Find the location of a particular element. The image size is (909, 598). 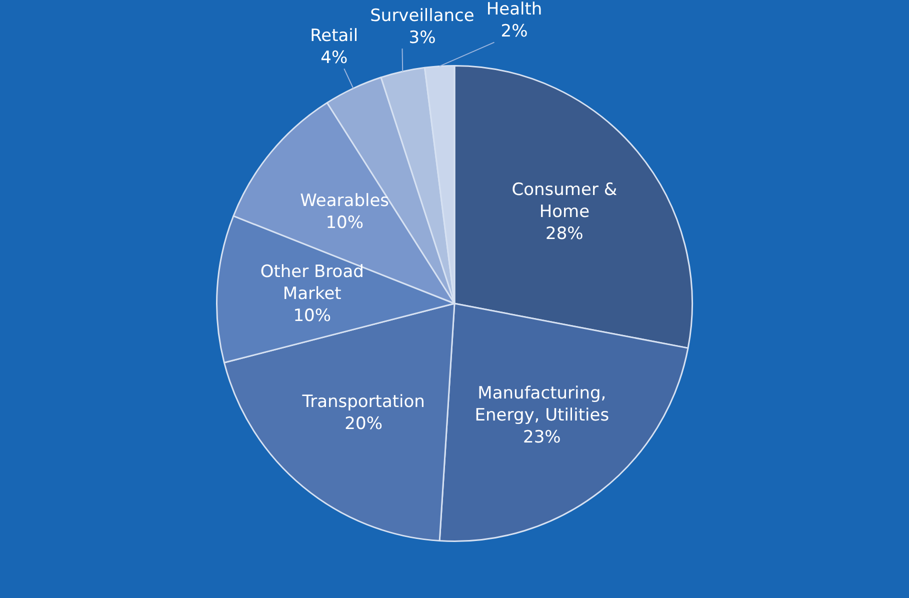

data-label: 20% is located at coordinates (363, 424).